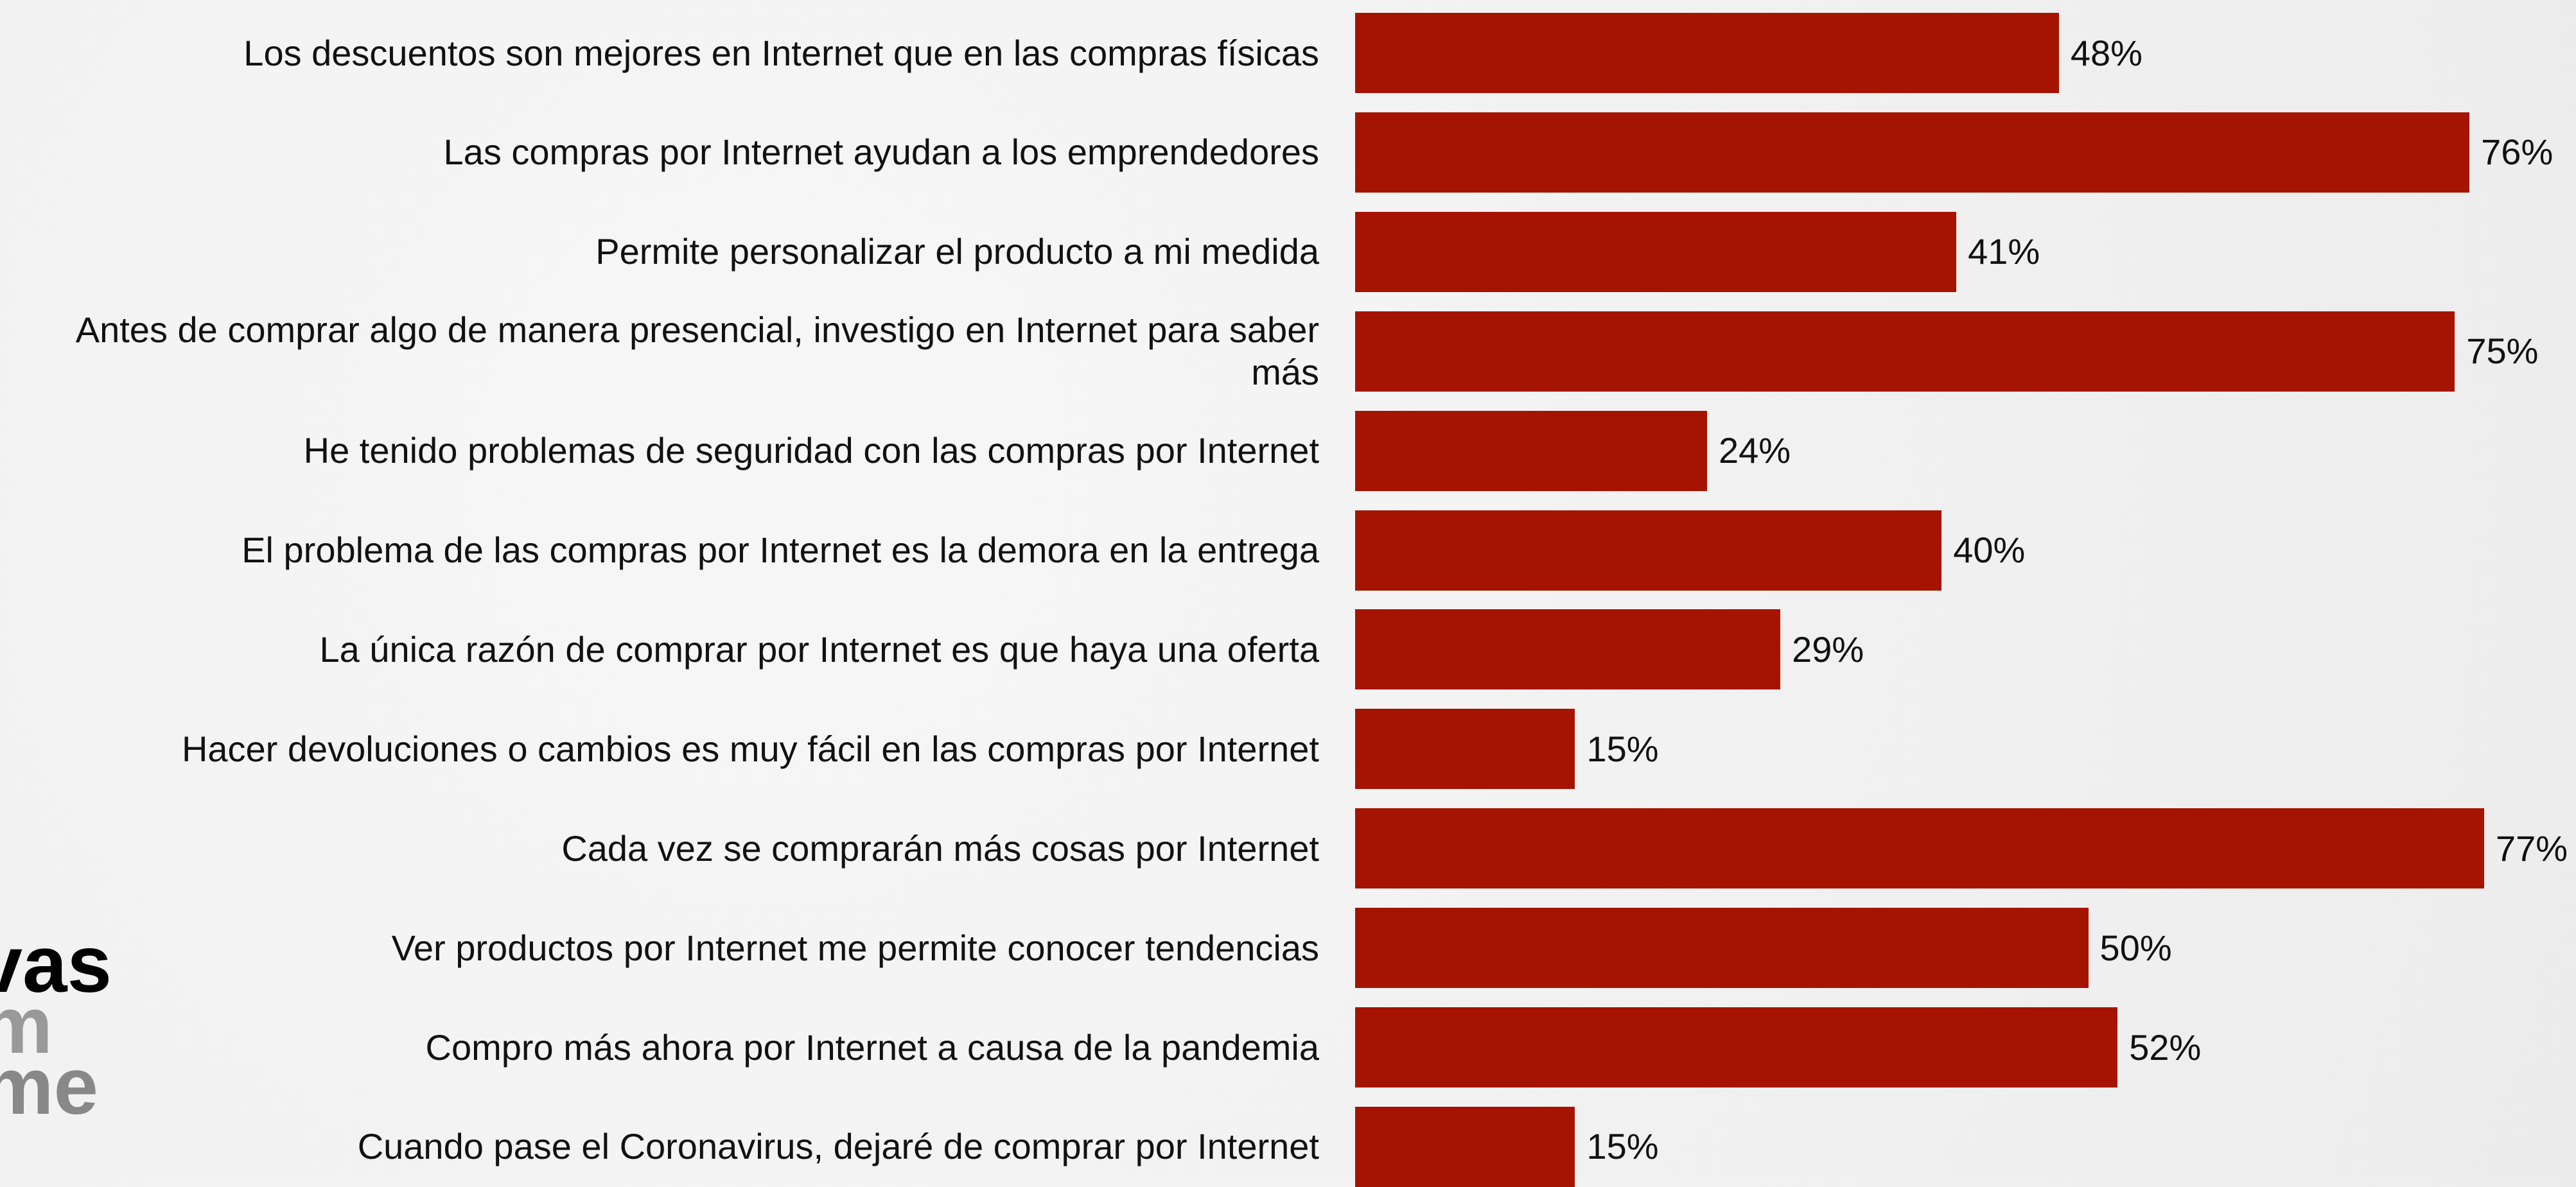  I want to click on value-label: 40%, so click(1989, 550).